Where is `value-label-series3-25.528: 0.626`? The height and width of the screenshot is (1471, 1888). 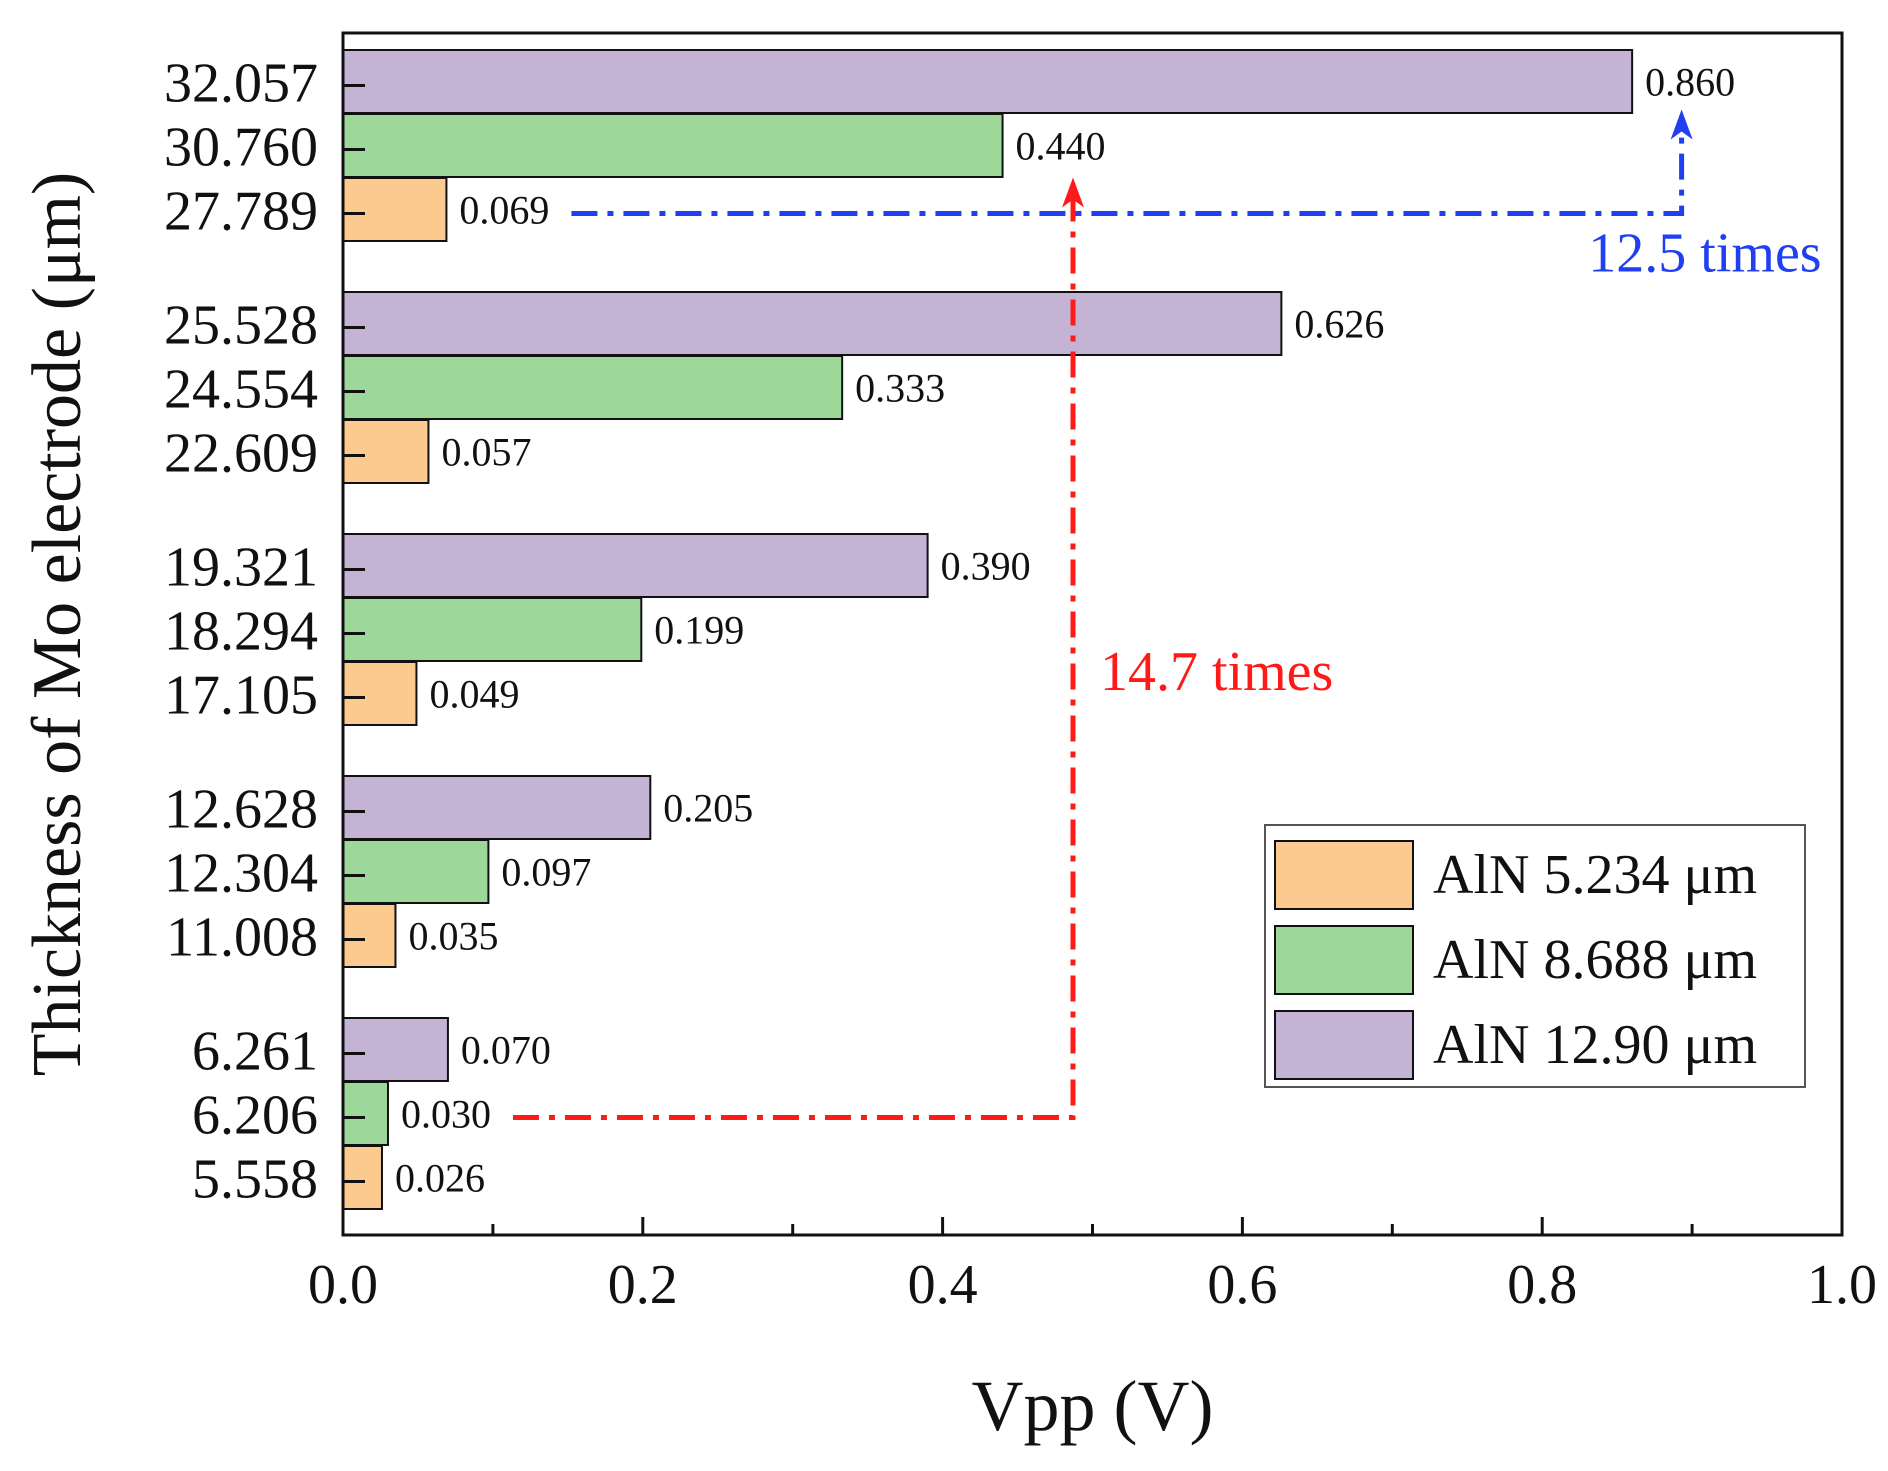 value-label-series3-25.528: 0.626 is located at coordinates (1339, 324).